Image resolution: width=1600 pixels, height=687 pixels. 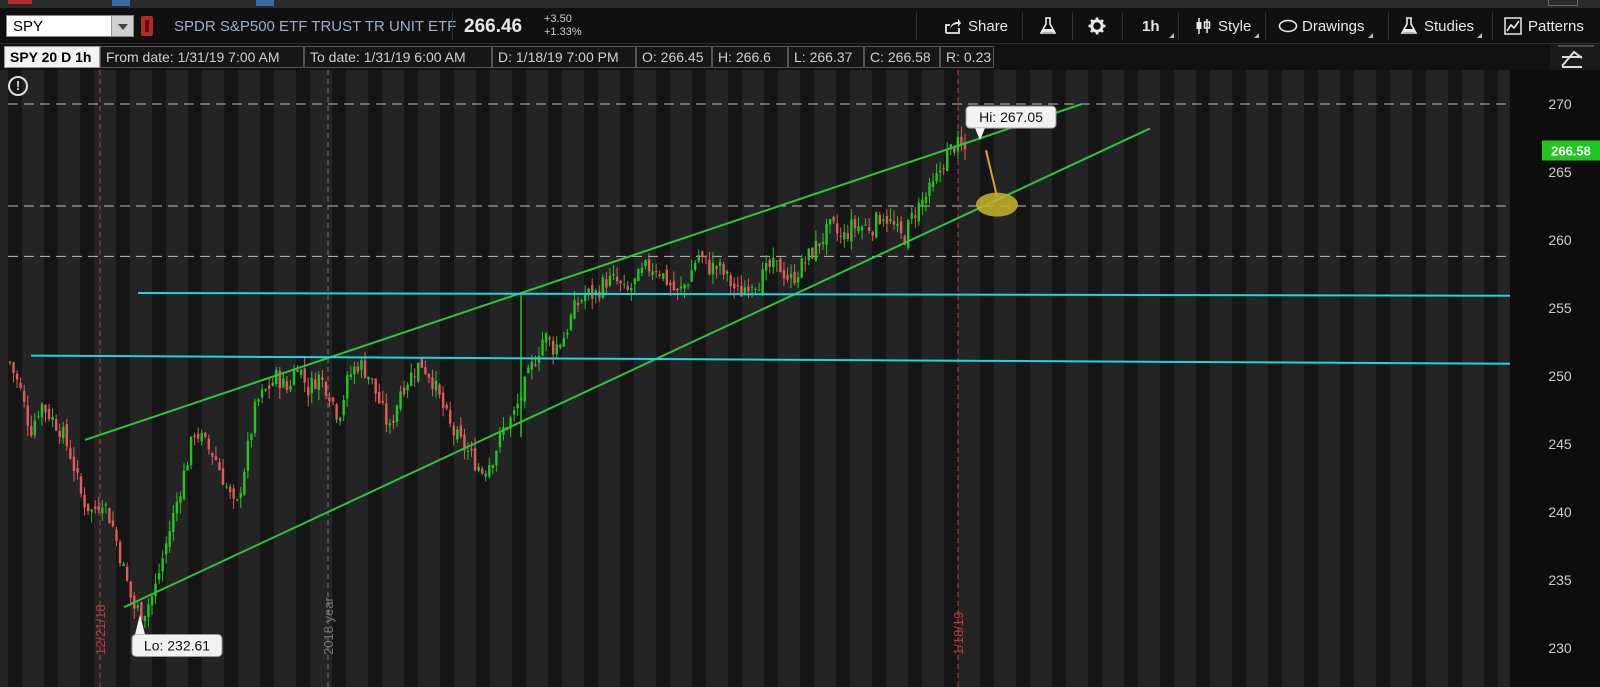 What do you see at coordinates (829, 294) in the screenshot?
I see `horizontal-line` at bounding box center [829, 294].